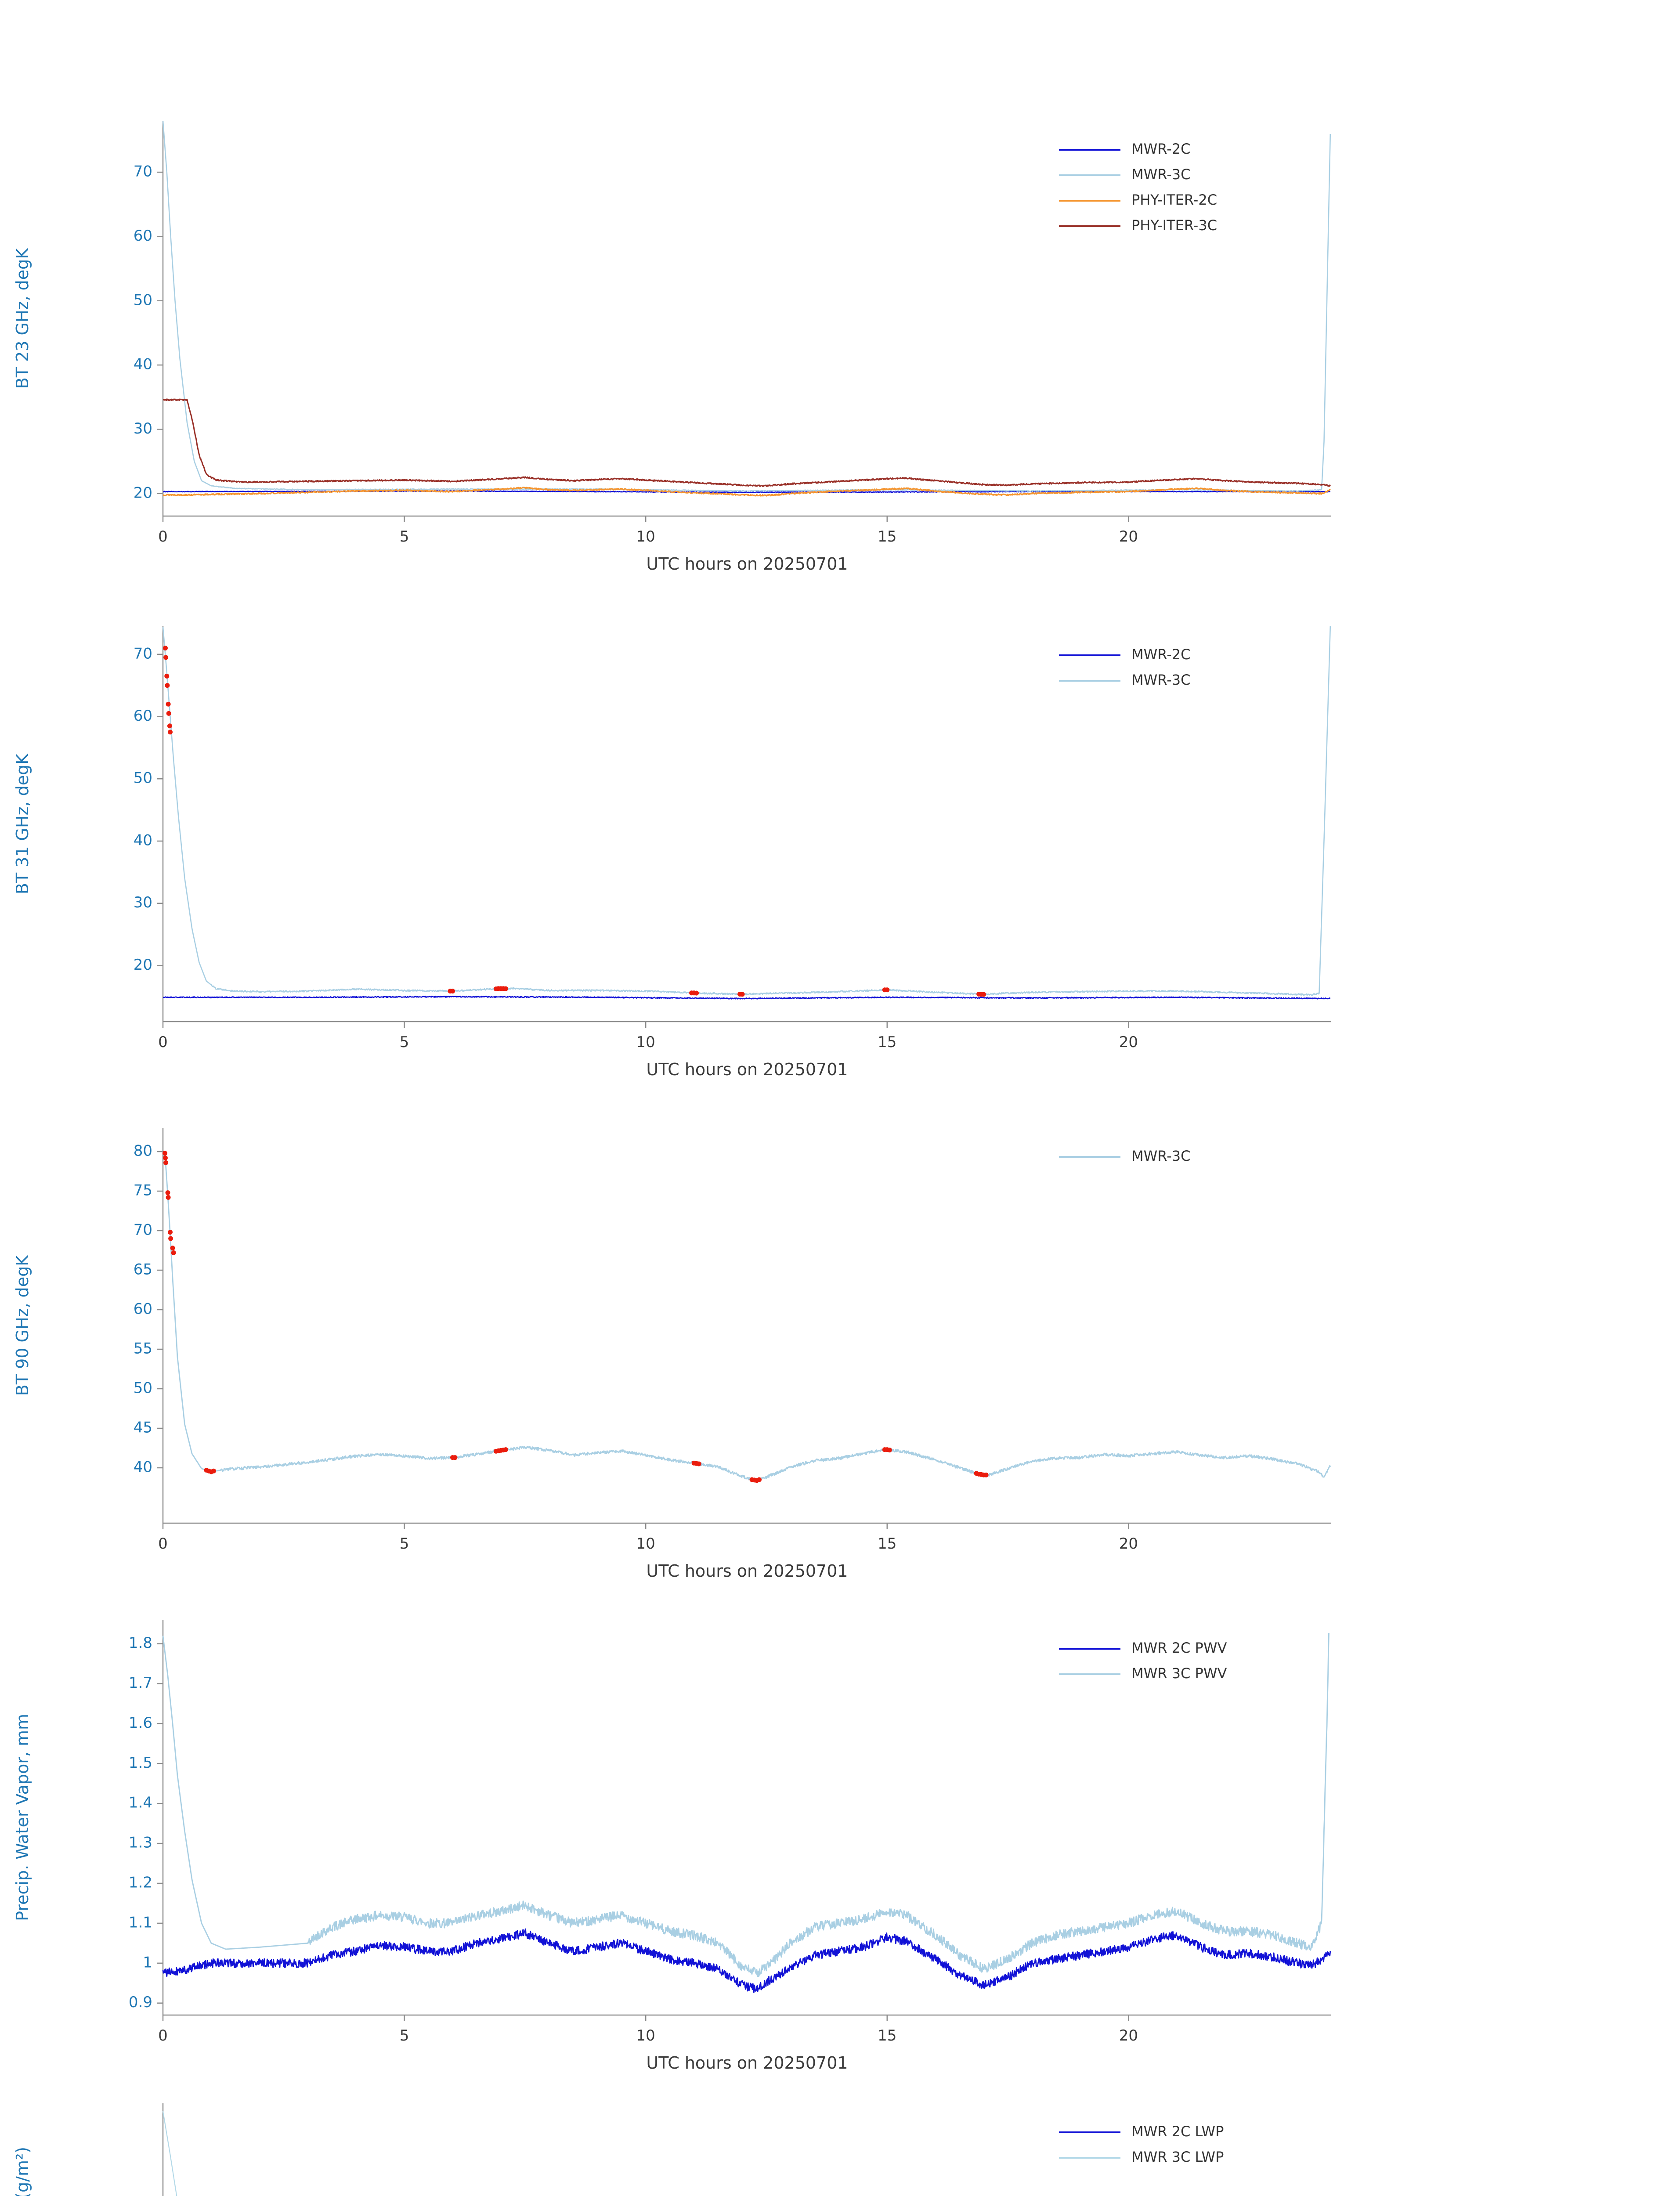  What do you see at coordinates (143, 1270) in the screenshot?
I see `y-tick-label: 65` at bounding box center [143, 1270].